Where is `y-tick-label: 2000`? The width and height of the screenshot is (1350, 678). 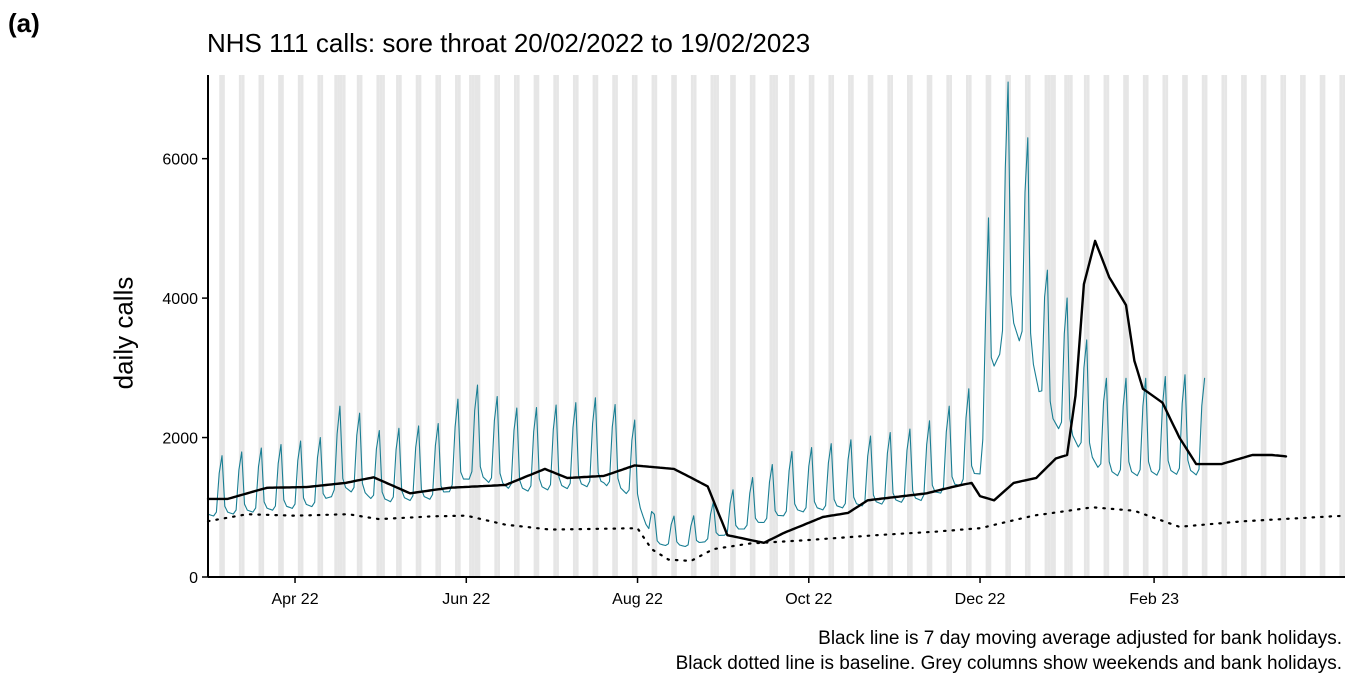
y-tick-label: 2000 is located at coordinates (180, 439).